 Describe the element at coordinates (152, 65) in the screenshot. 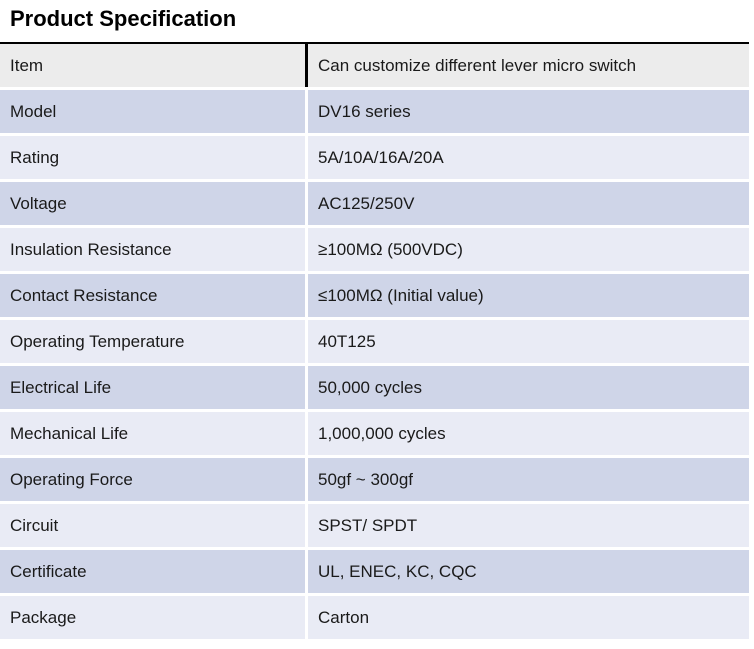

I see `spec-label: Item` at that location.